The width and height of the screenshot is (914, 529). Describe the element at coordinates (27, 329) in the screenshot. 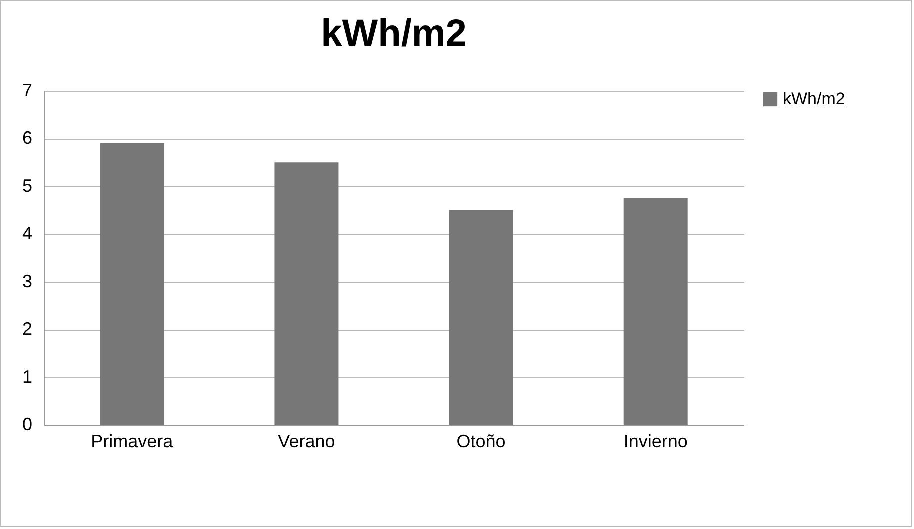

I see `y-tick-label: 2` at that location.